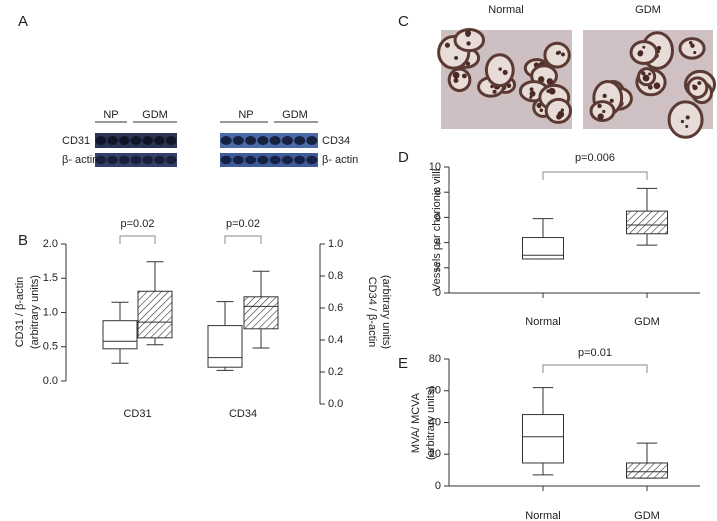 This screenshot has height=521, width=717. What do you see at coordinates (435, 454) in the screenshot?
I see `y-tick-label: 20` at bounding box center [435, 454].